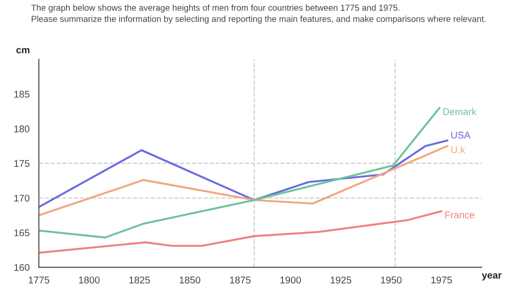 The width and height of the screenshot is (518, 297). I want to click on series-label: France, so click(459, 215).